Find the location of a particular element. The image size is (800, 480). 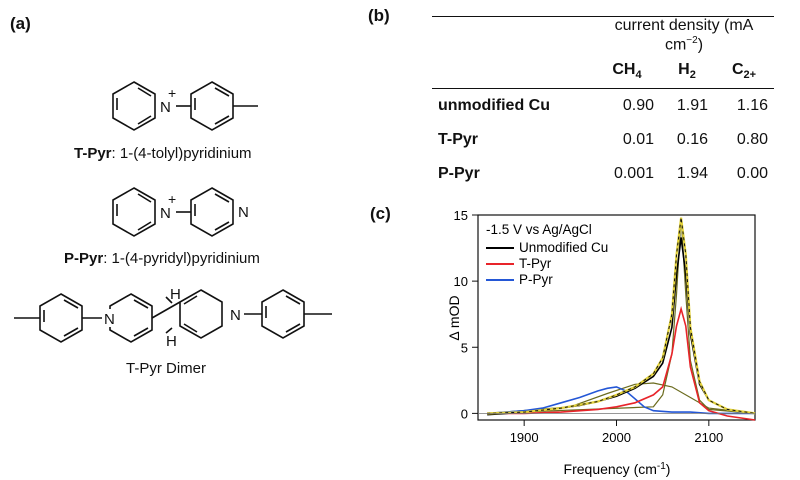

dimer-name: T-Pyr Dimer is located at coordinates (166, 368).